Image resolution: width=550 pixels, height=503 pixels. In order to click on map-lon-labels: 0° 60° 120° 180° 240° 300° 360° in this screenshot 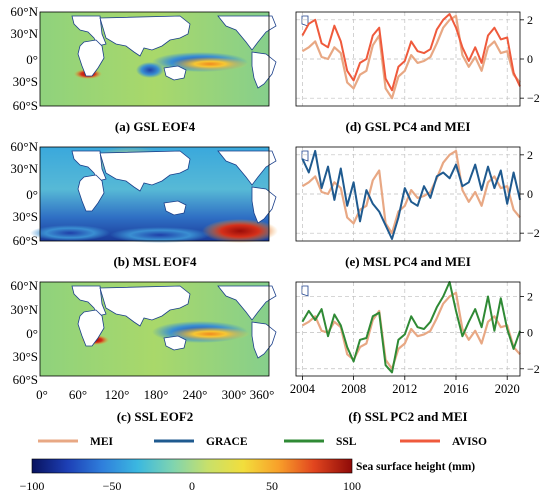, I will do `click(155, 394)`.